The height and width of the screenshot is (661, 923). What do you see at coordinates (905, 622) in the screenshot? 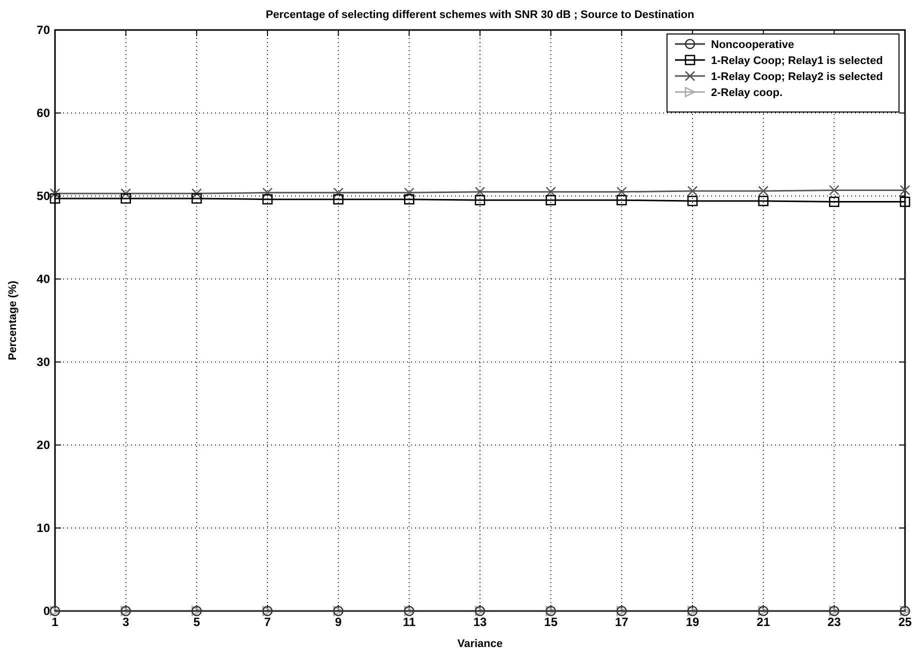
I see `x-tick-label: 25` at bounding box center [905, 622].